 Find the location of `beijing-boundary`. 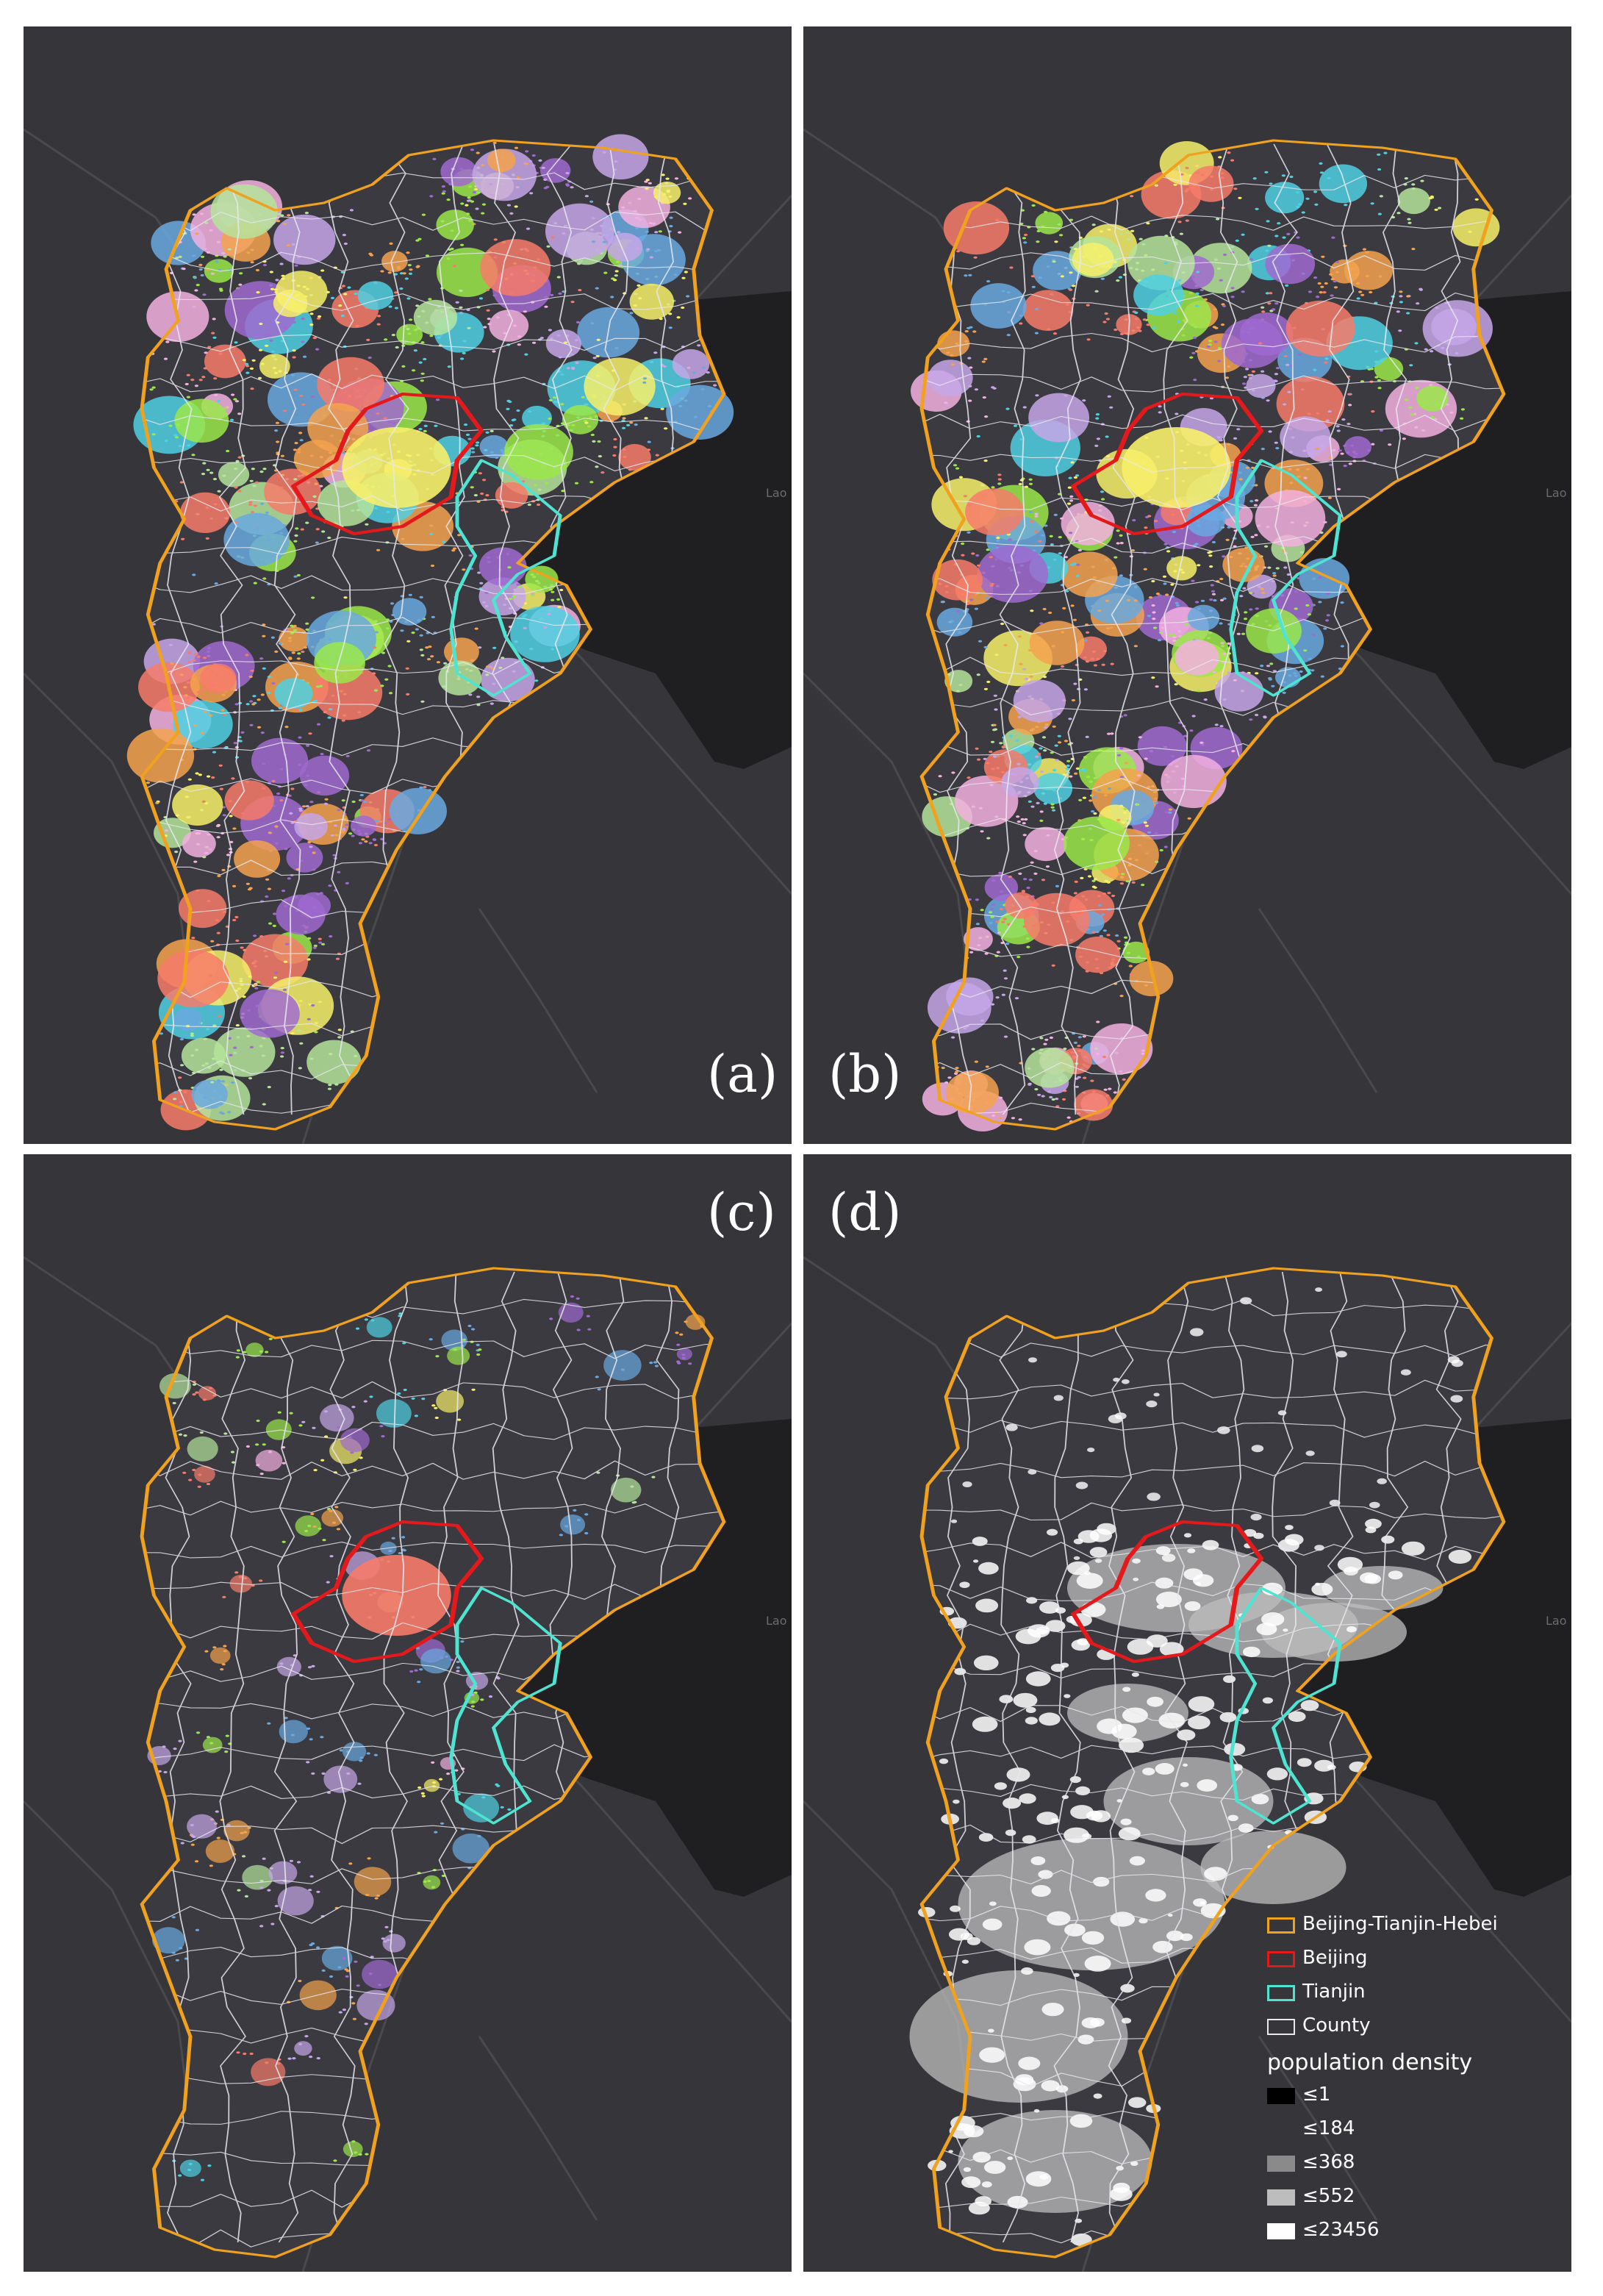

beijing-boundary is located at coordinates (387, 464).